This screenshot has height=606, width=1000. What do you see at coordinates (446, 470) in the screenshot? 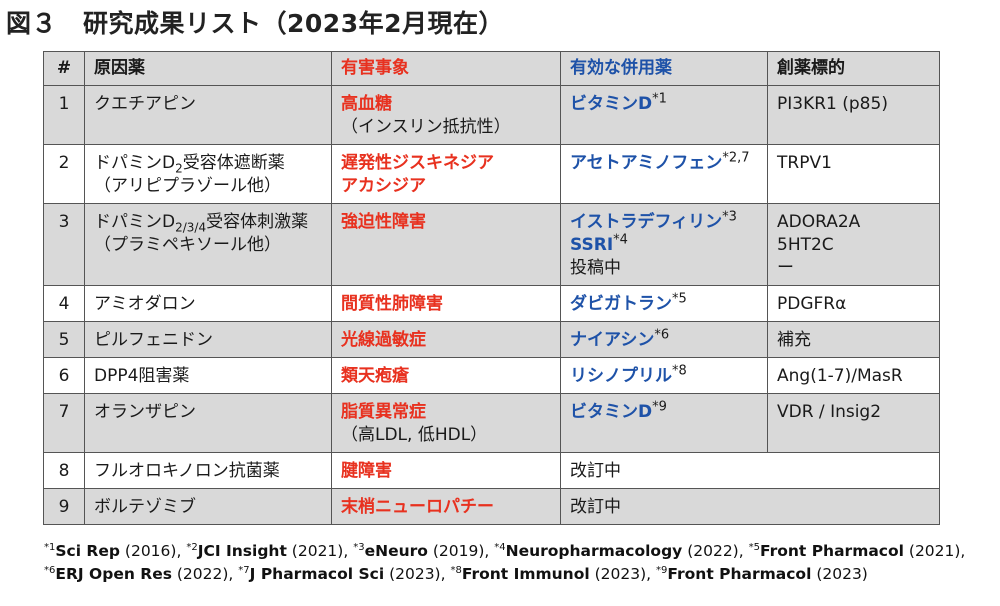
I see `adverse-cell: 腱障害` at bounding box center [446, 470].